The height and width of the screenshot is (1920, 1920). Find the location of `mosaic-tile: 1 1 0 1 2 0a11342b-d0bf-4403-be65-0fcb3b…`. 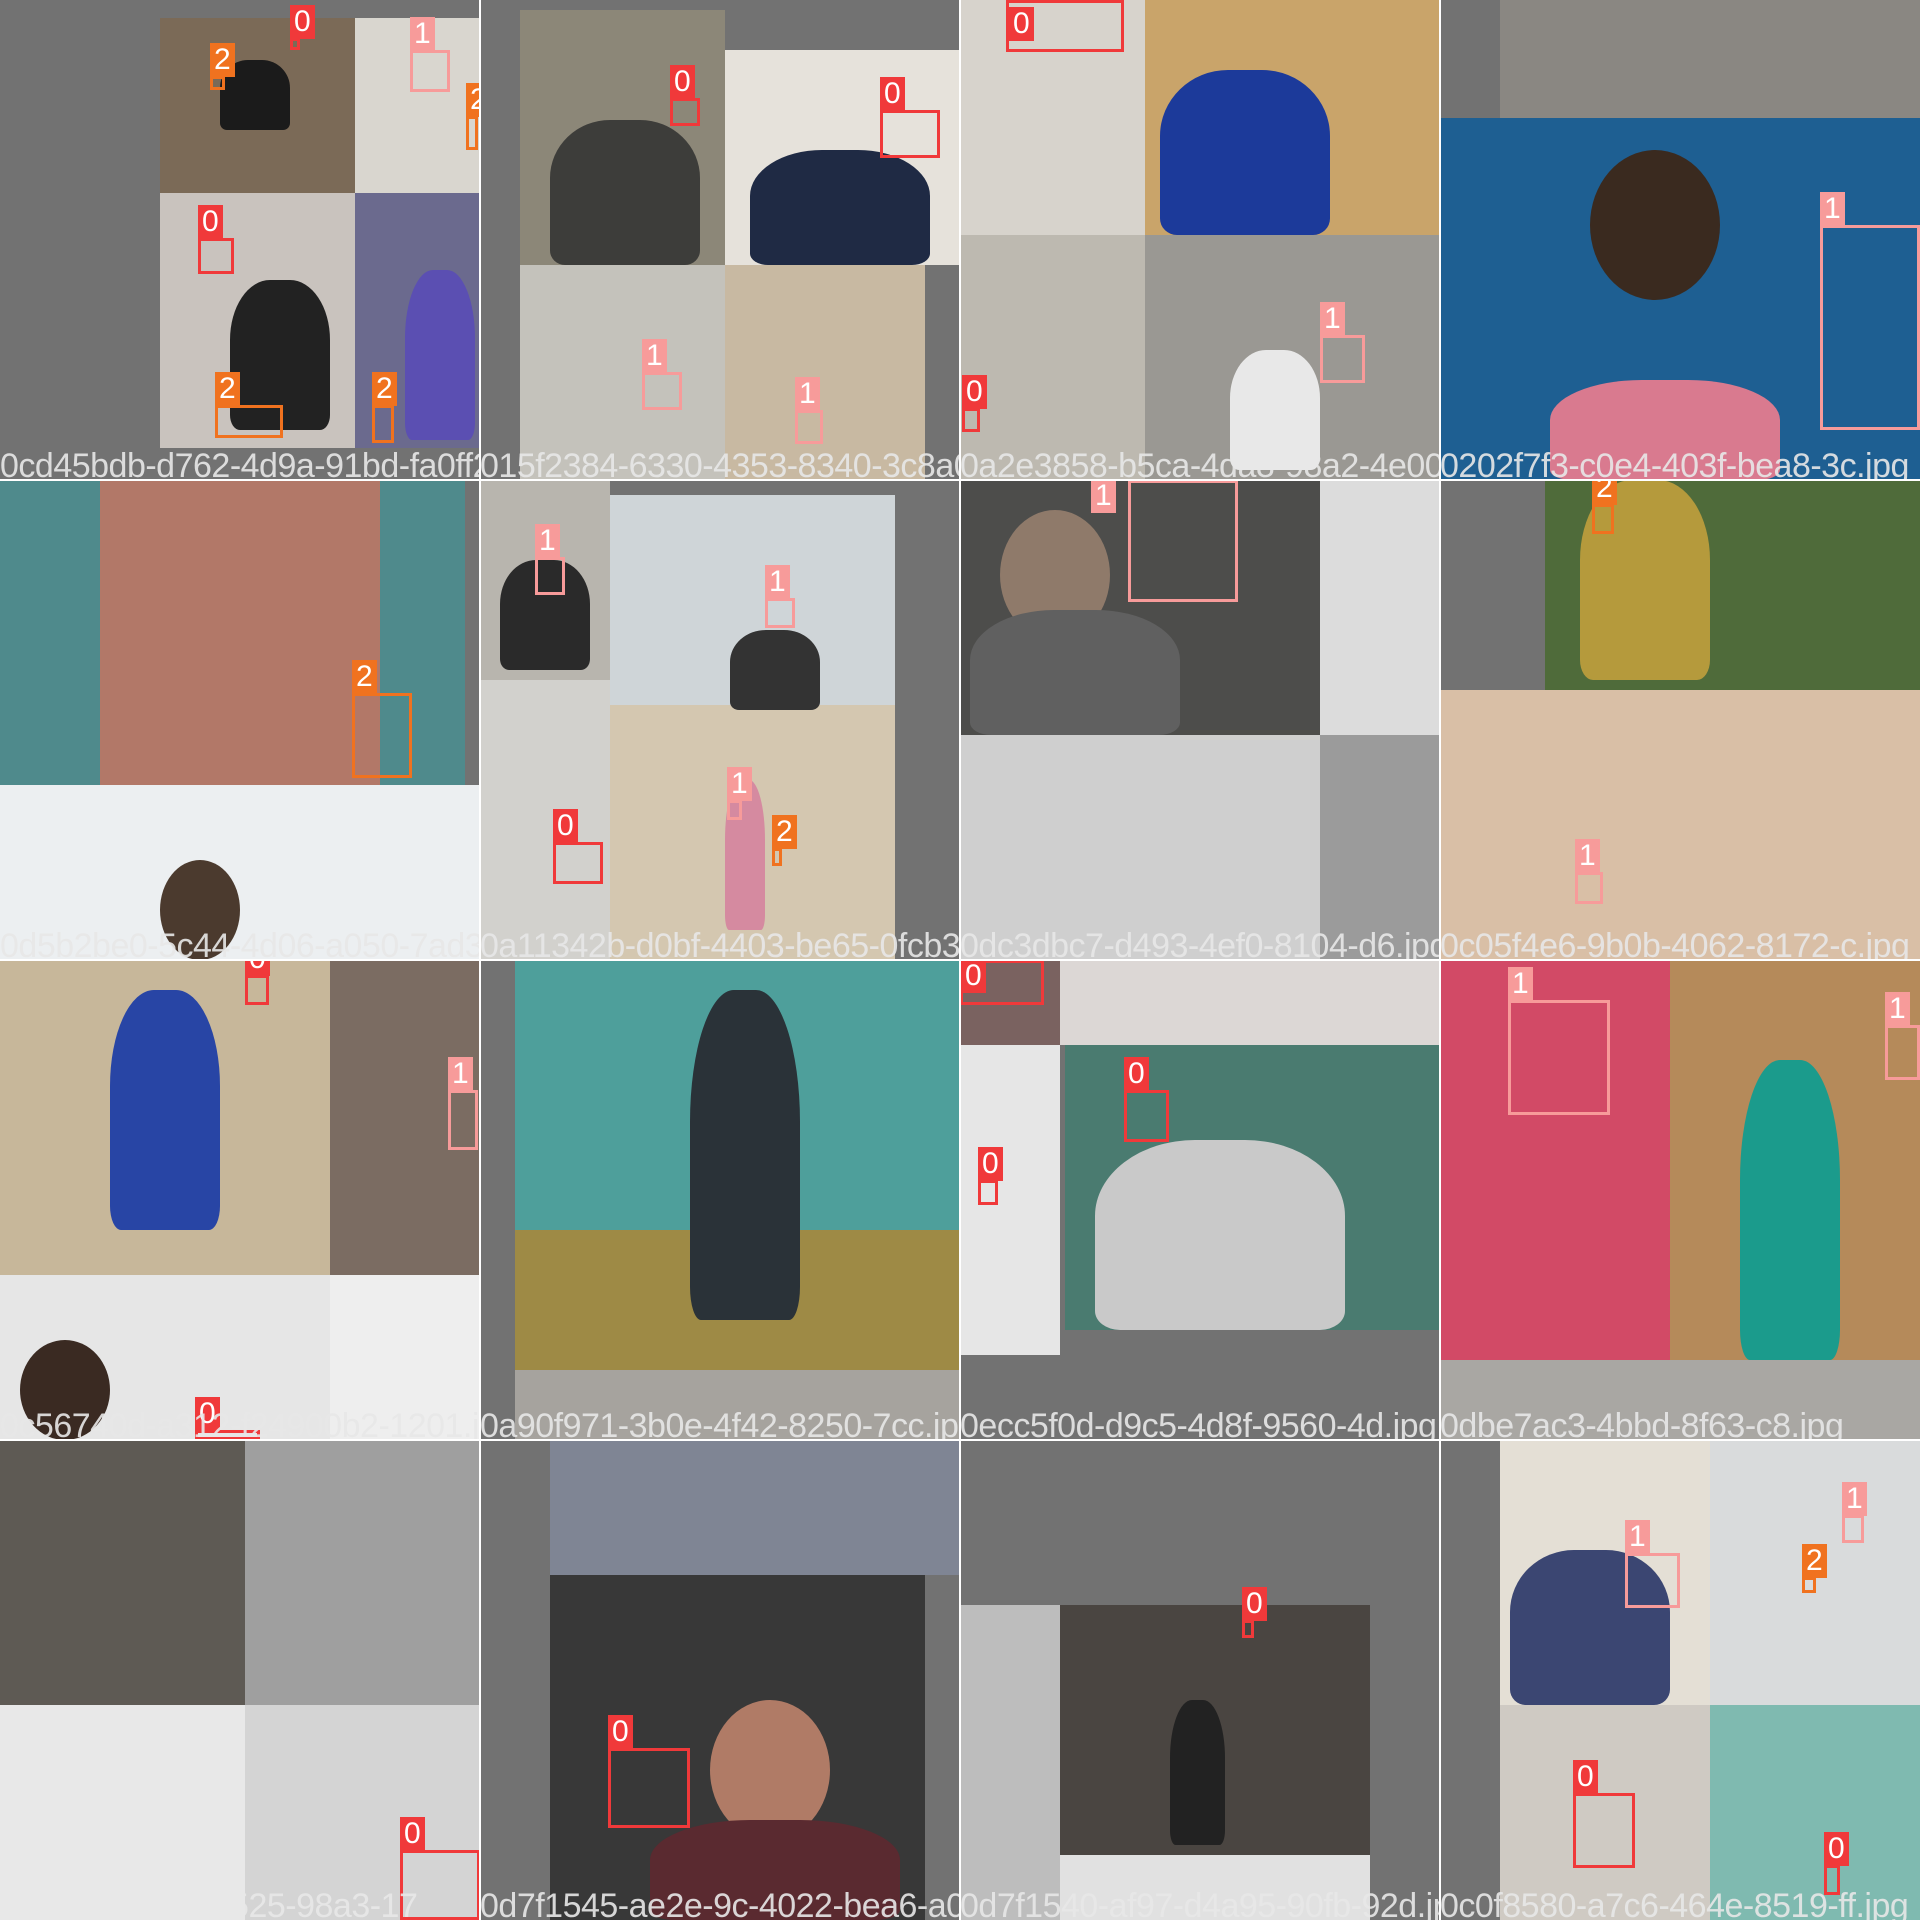

mosaic-tile: 1 1 0 1 2 0a11342b-d0bf-4403-be65-0fcb3b… is located at coordinates (720, 720).